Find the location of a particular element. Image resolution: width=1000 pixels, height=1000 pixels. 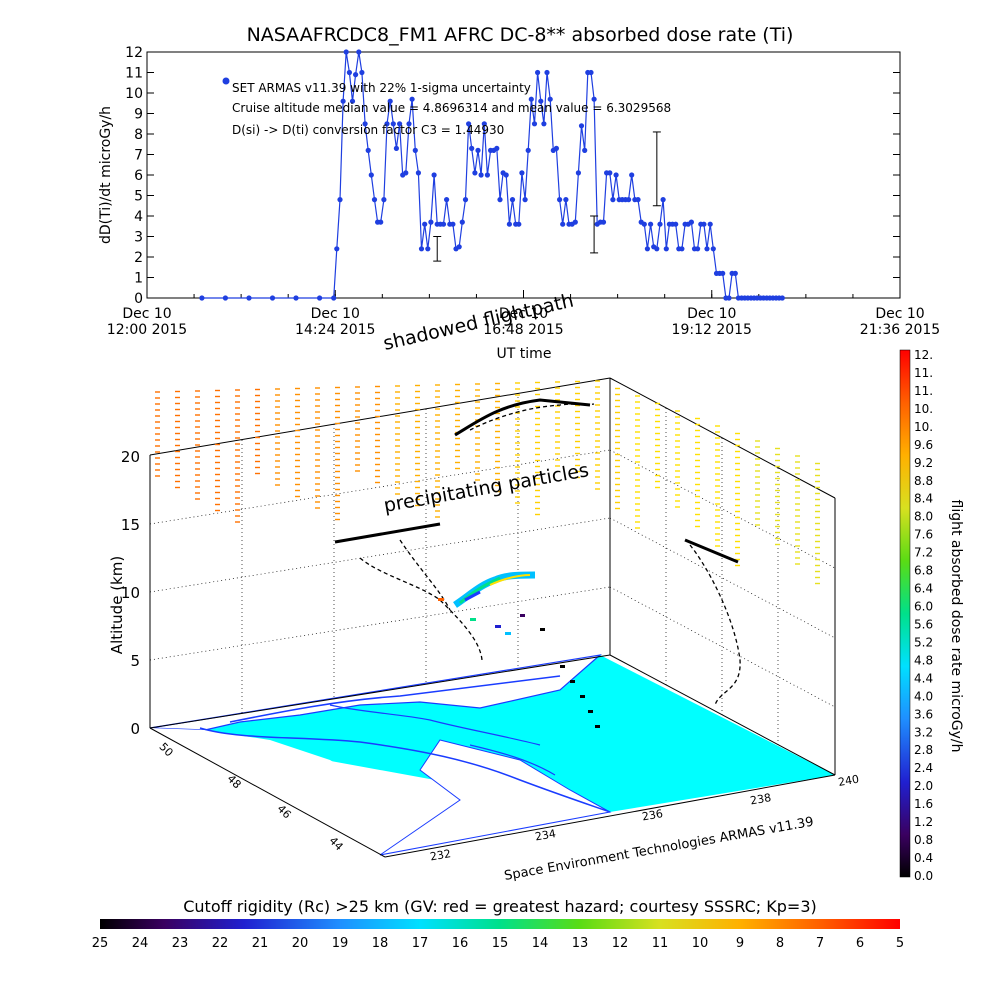

precipitating-particles-label: precipitating particles is located at coordinates (486, 488).